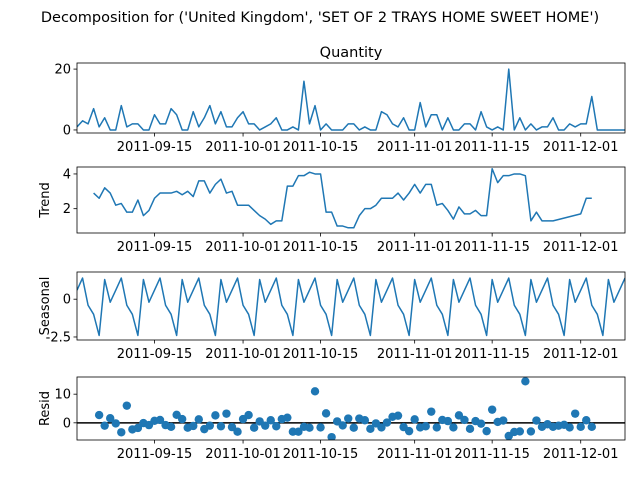 The width and height of the screenshot is (640, 484). I want to click on y-tick-label: 4, so click(67, 174).